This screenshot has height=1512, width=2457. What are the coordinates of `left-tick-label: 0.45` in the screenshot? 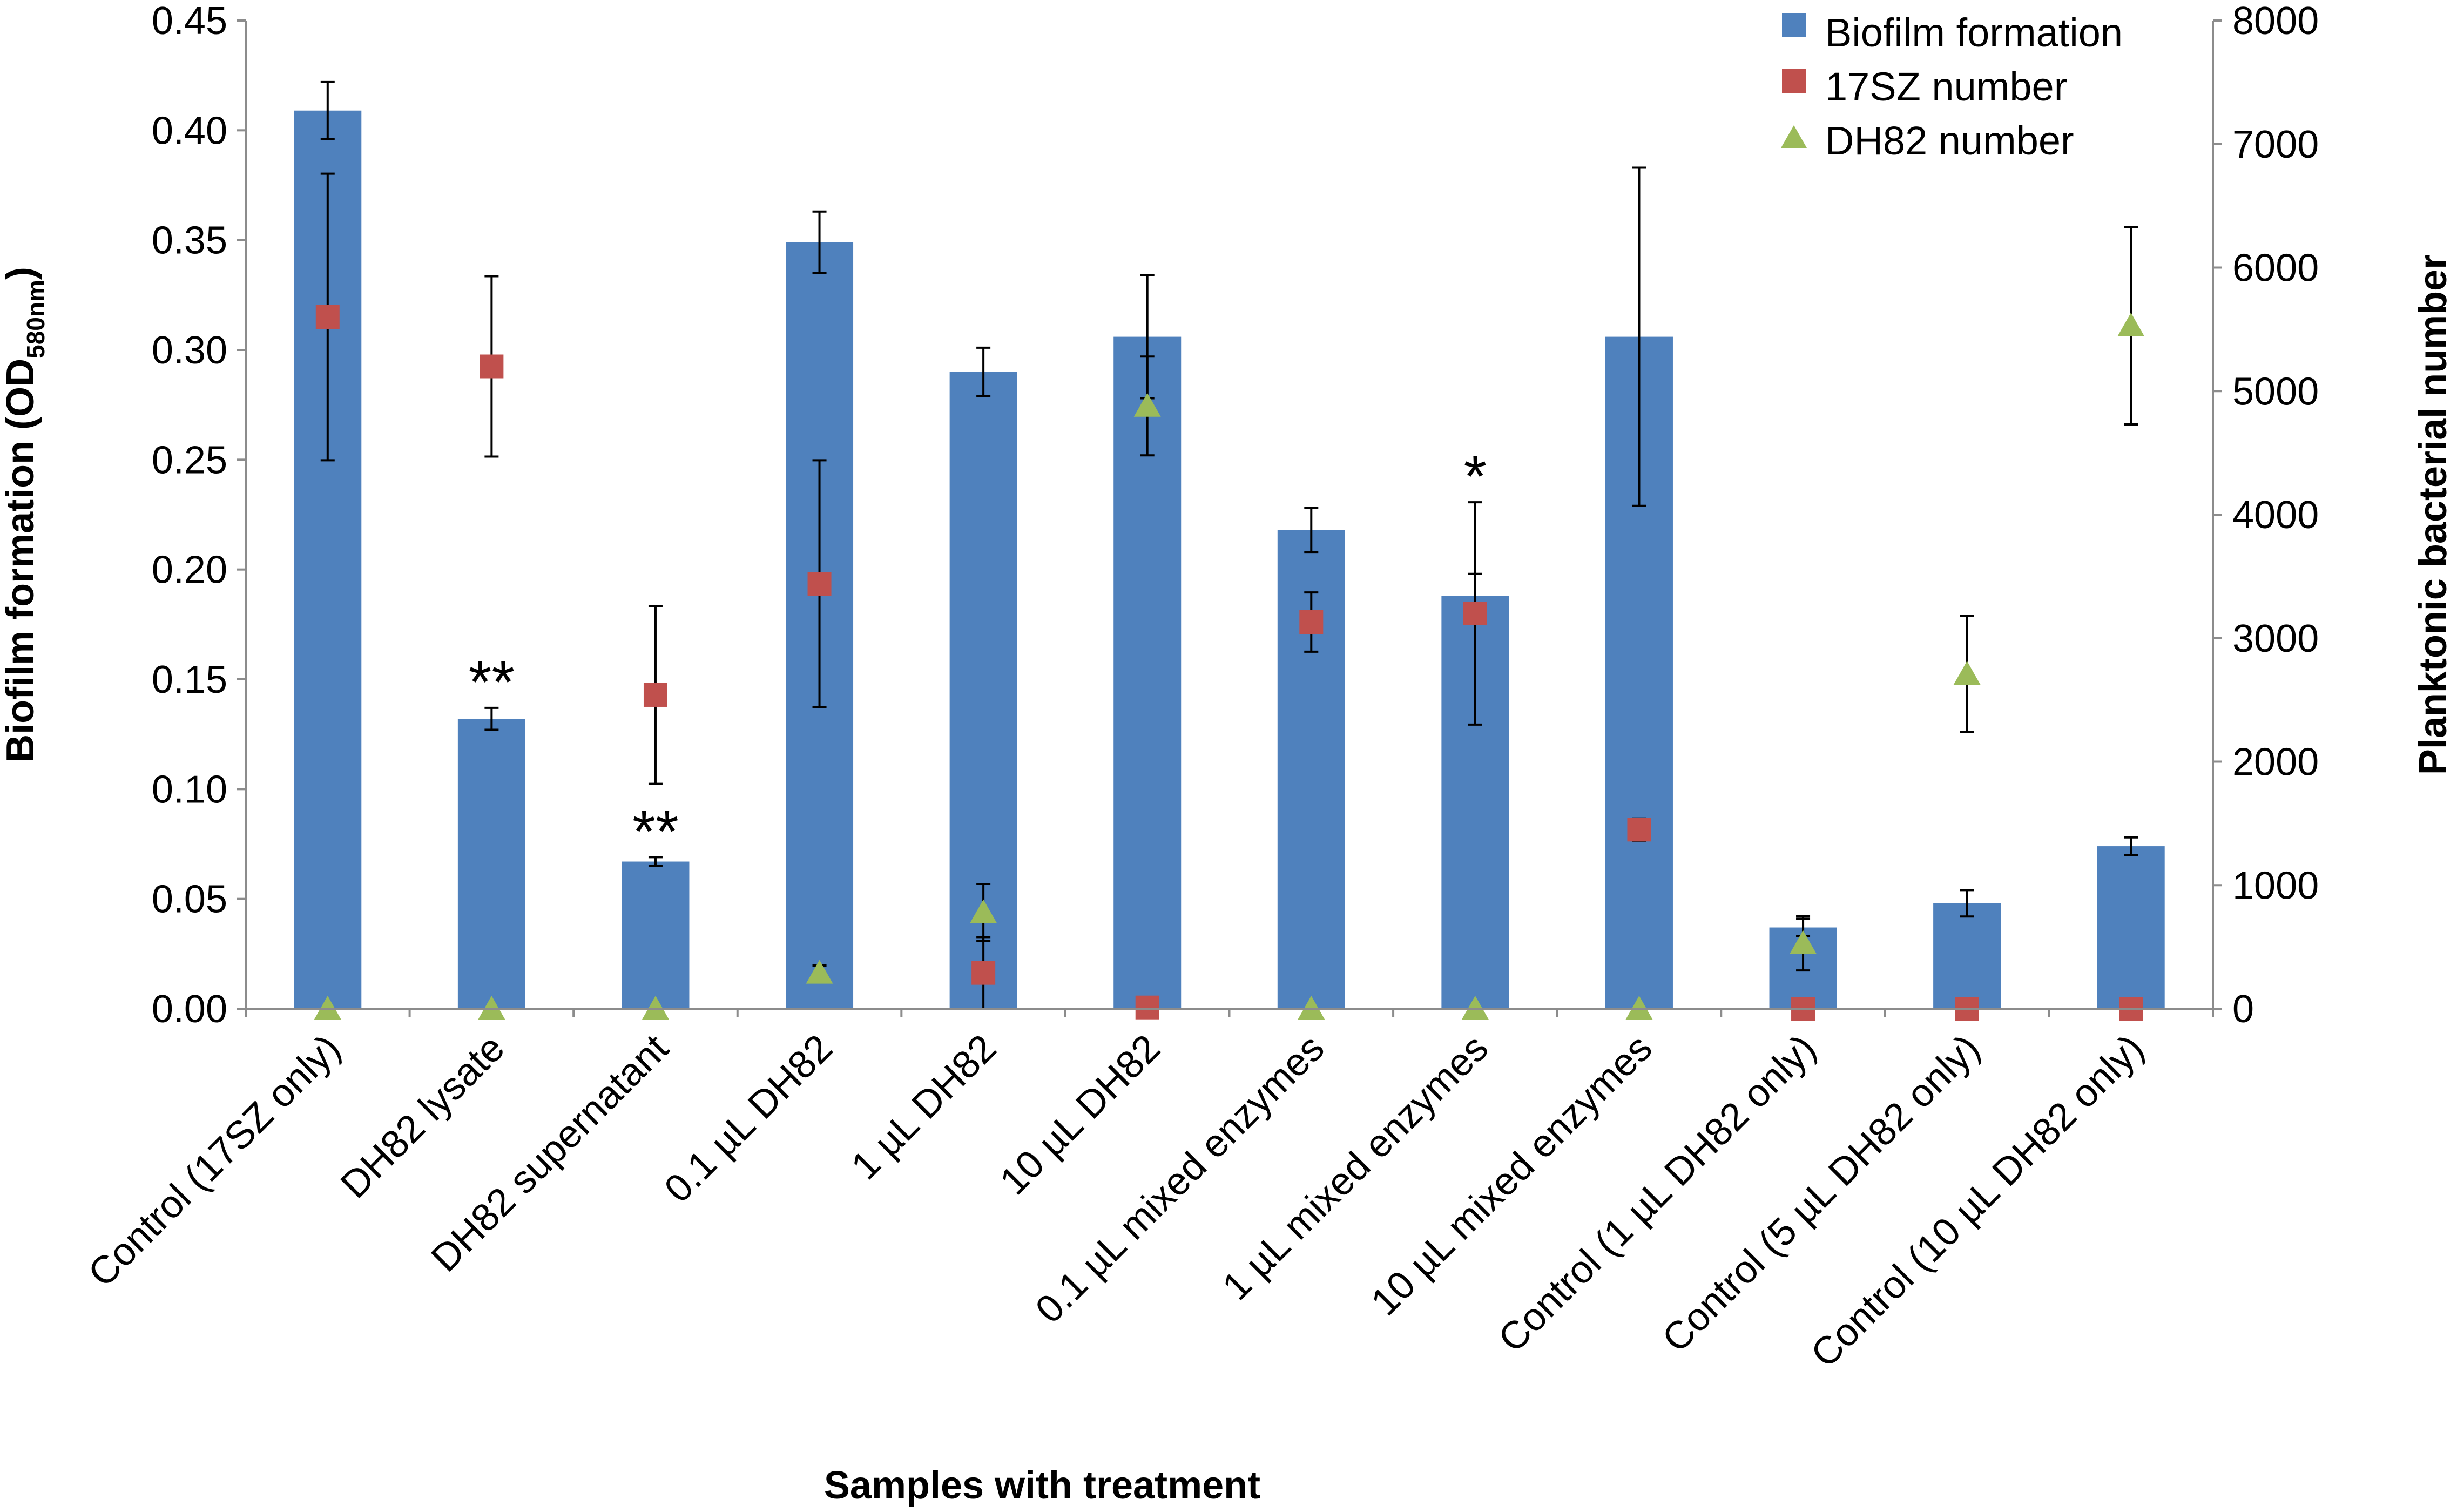 It's located at (189, 22).